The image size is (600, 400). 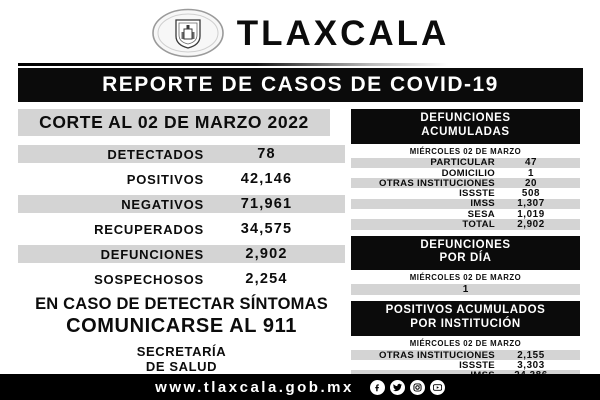 What do you see at coordinates (462, 163) in the screenshot?
I see `row-label: PARTICULAR` at bounding box center [462, 163].